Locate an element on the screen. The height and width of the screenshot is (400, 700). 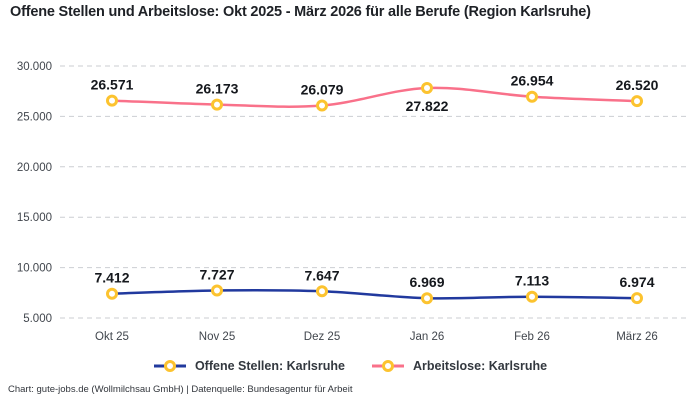
data-point-label: 26.079 is located at coordinates (322, 90).